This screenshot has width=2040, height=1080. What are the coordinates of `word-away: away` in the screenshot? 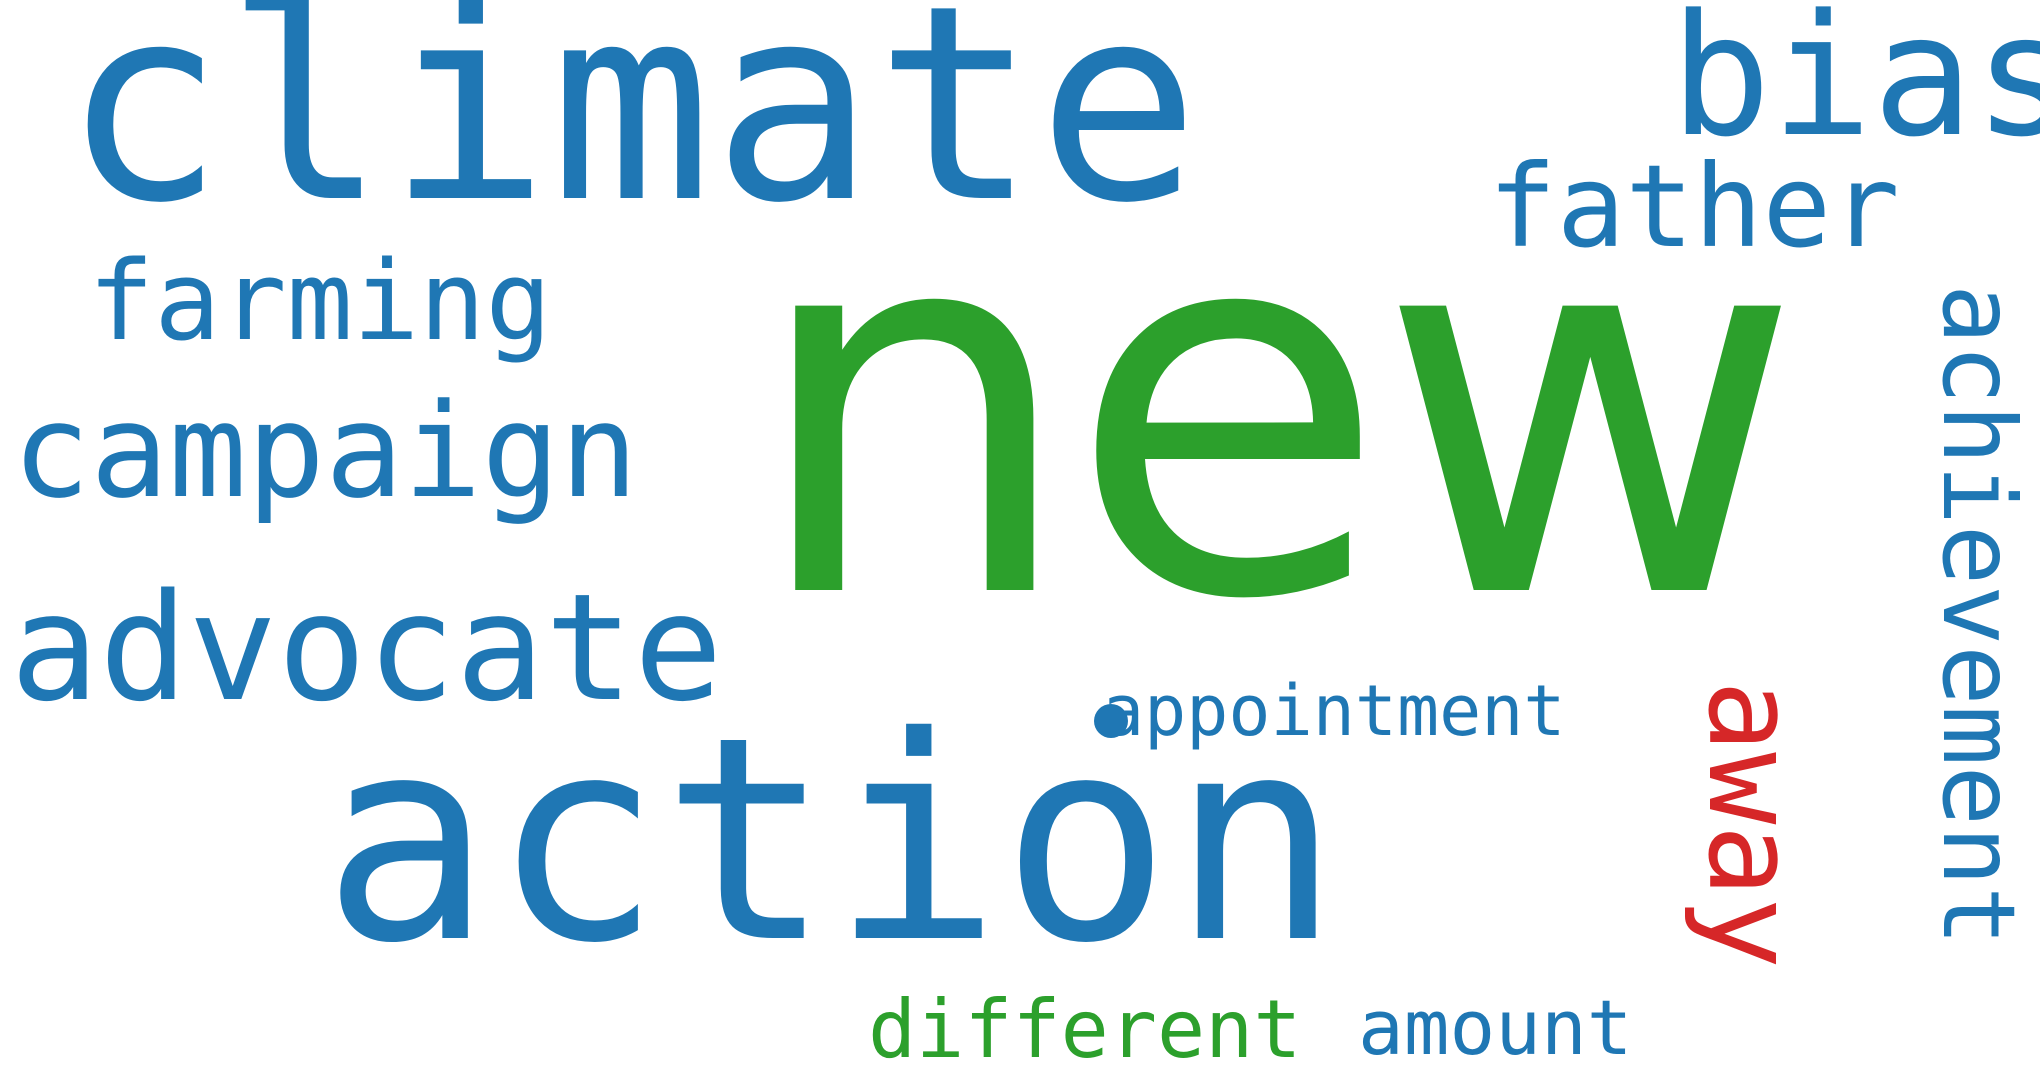 It's located at (1750, 824).